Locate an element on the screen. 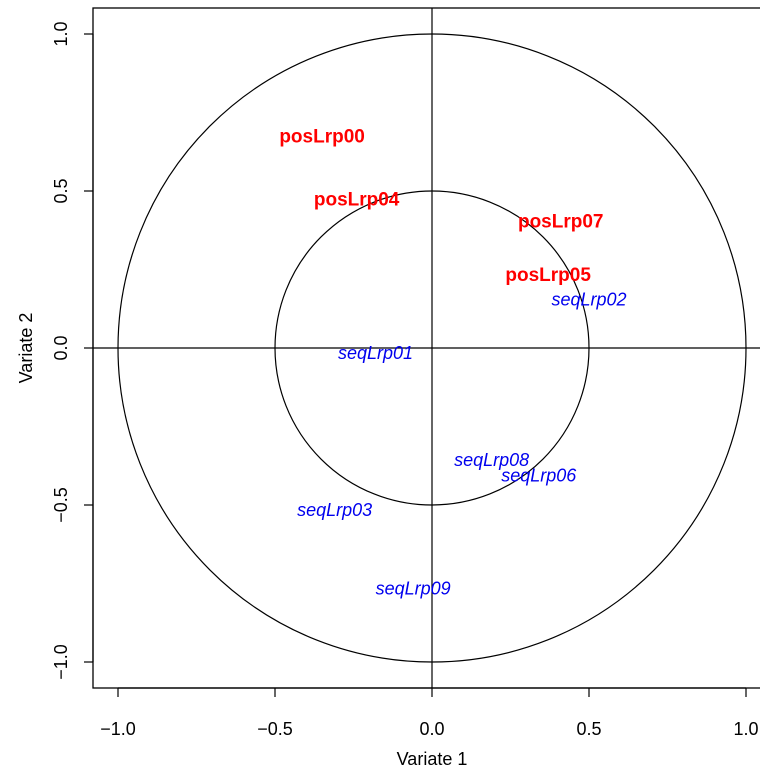  point-label-posLrp00: posLrp00 is located at coordinates (322, 137).